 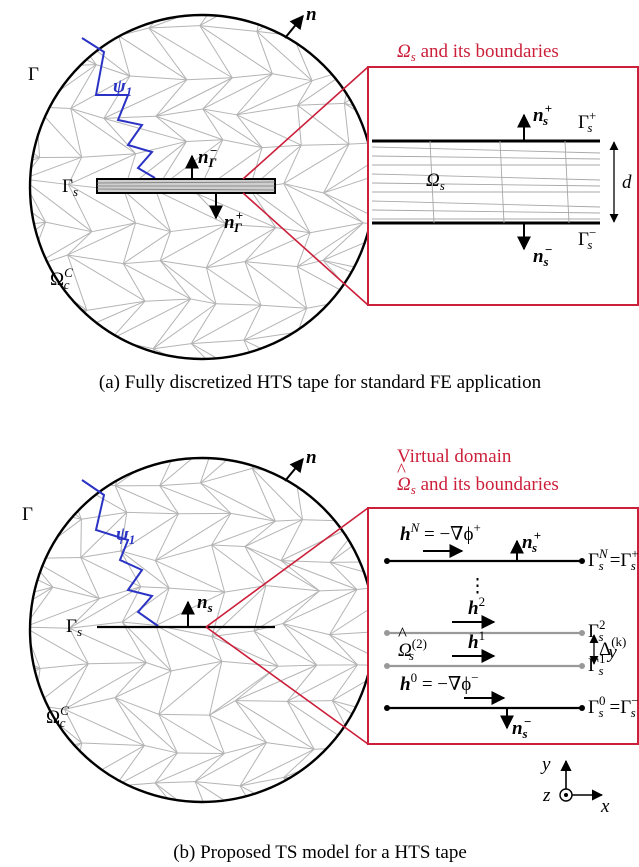 What do you see at coordinates (57, 716) in the screenshot?
I see `label-omega-c-b: ΩC c` at bounding box center [57, 716].